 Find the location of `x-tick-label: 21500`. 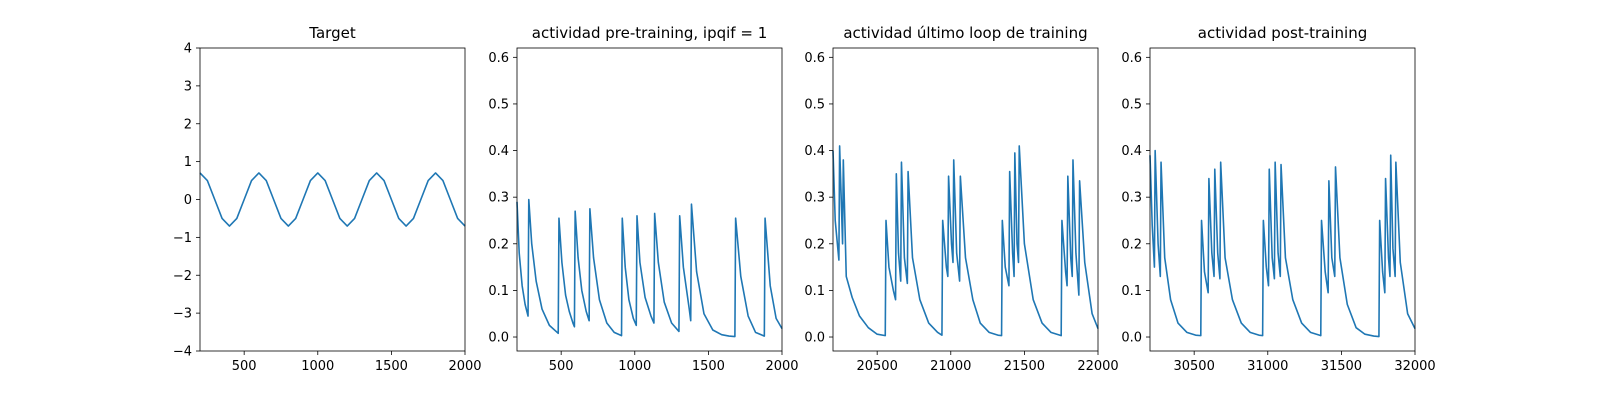

x-tick-label: 21500 is located at coordinates (1024, 366).